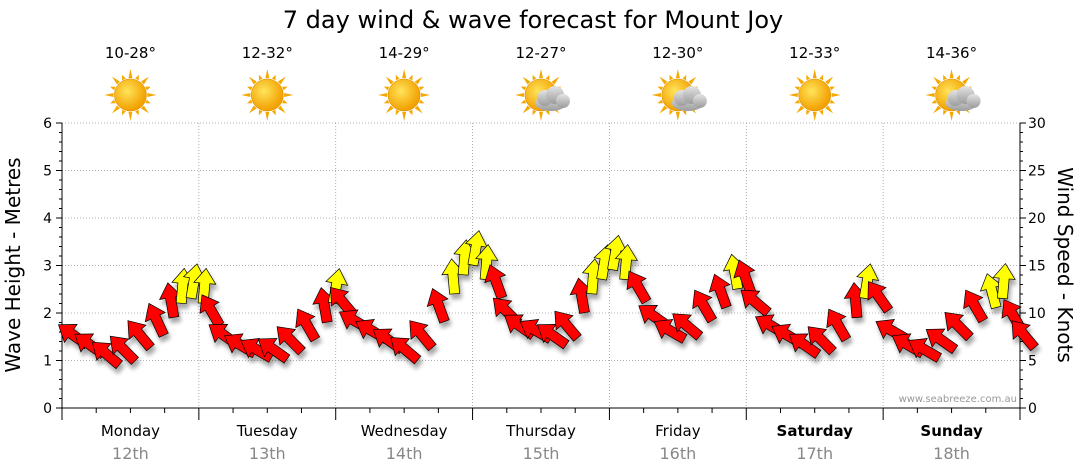 This screenshot has height=475, width=1080. What do you see at coordinates (951, 53) in the screenshot?
I see `temperature-range-label: 14-36°` at bounding box center [951, 53].